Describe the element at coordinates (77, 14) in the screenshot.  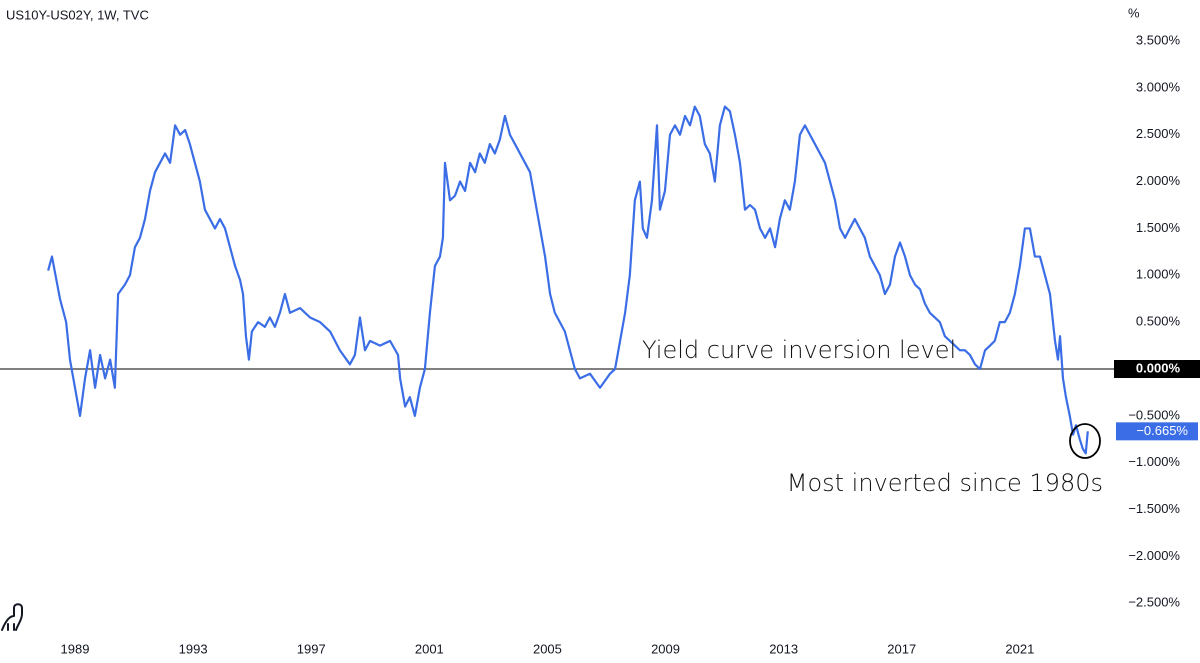
I see `chart-title: US10Y-US02Y, 1W, TVC` at that location.